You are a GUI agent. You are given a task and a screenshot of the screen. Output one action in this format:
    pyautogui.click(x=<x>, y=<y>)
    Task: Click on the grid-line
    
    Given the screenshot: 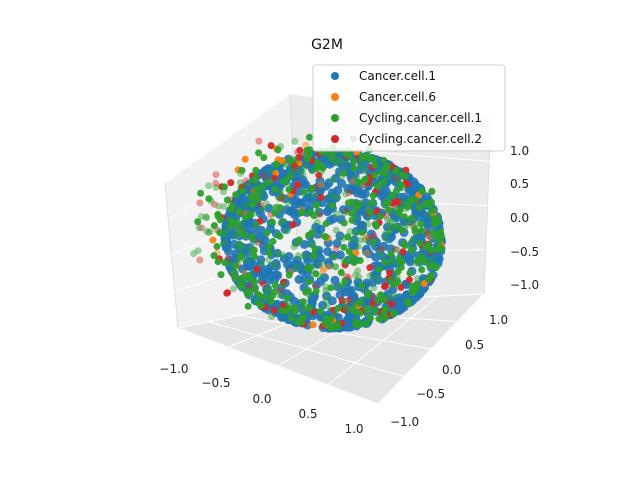 What is the action you would take?
    pyautogui.click(x=383, y=340)
    